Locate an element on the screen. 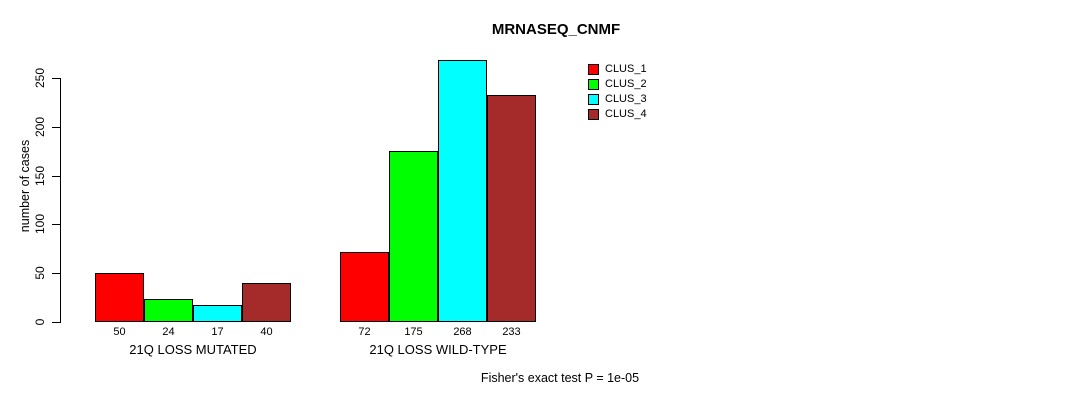 The height and width of the screenshot is (400, 1090). group-label-wild-type: 21Q LOSS WILD-TYPE is located at coordinates (438, 349).